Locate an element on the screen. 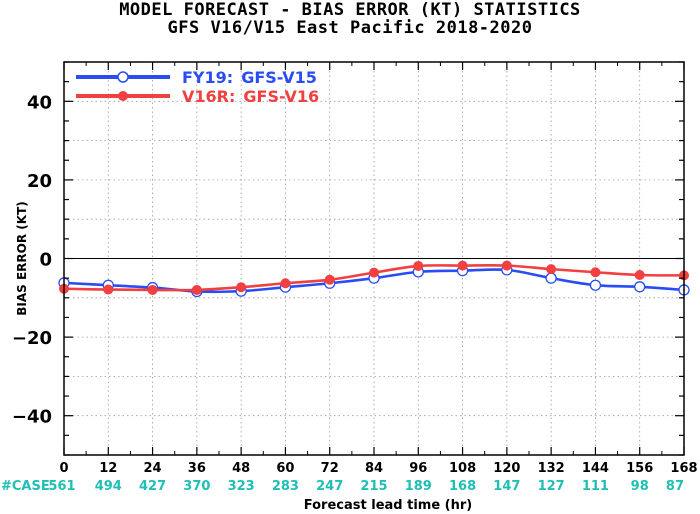 Image resolution: width=700 pixels, height=514 pixels. x-tick-label: 60 is located at coordinates (285, 468).